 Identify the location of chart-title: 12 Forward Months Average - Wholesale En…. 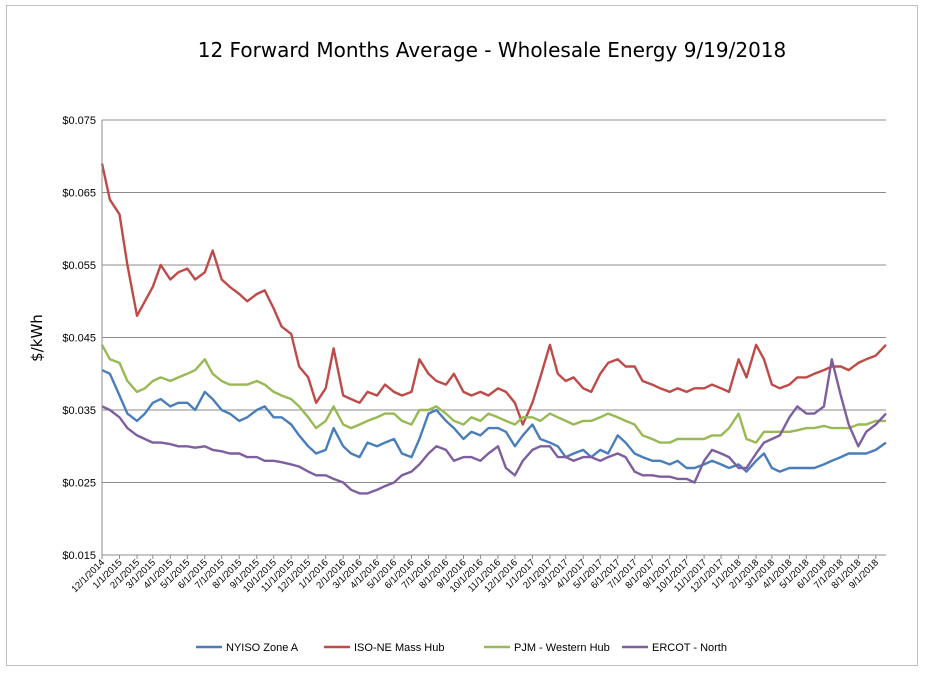
(492, 50).